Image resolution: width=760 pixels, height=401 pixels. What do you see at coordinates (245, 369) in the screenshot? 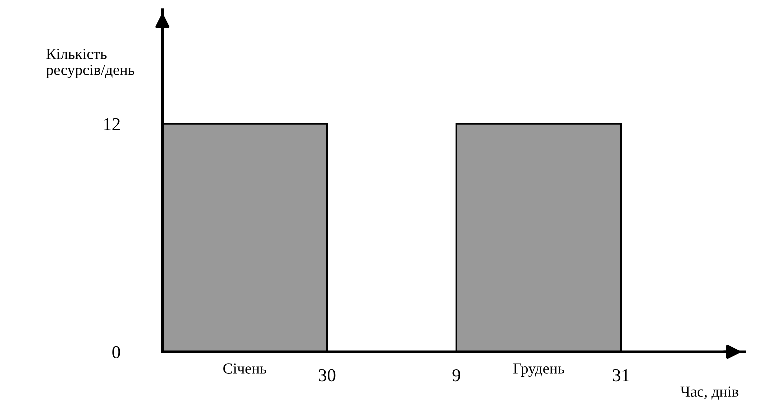
I see `x-tick-label: Січень` at bounding box center [245, 369].